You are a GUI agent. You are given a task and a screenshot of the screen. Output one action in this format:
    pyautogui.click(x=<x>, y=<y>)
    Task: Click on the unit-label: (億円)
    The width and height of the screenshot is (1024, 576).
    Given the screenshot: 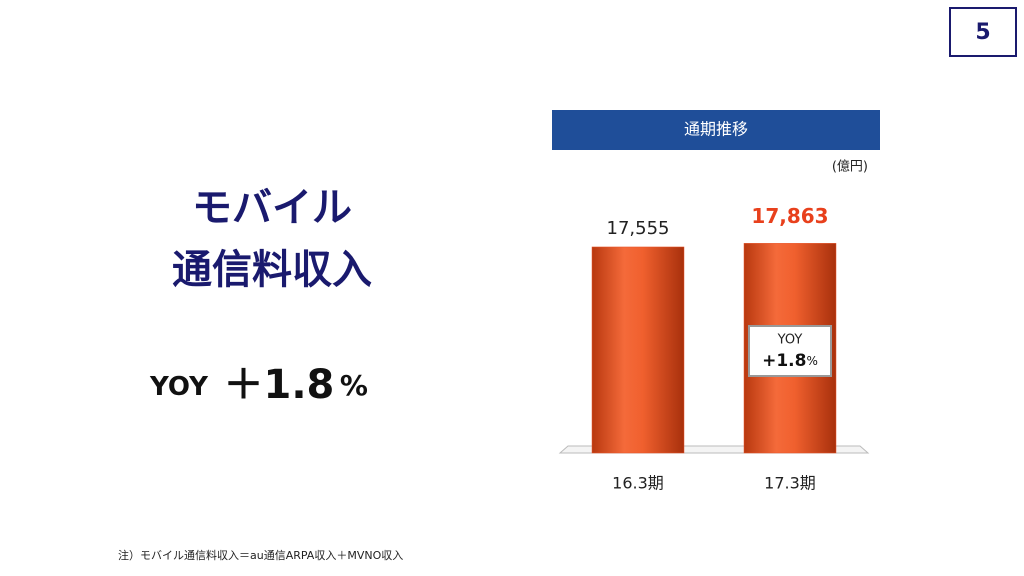 What is the action you would take?
    pyautogui.click(x=850, y=167)
    